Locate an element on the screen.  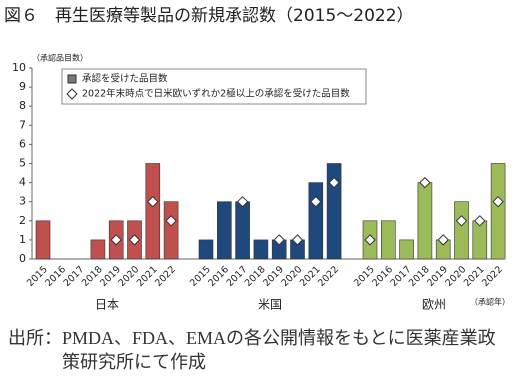
y-tick-label: 4 is located at coordinates (22, 182).